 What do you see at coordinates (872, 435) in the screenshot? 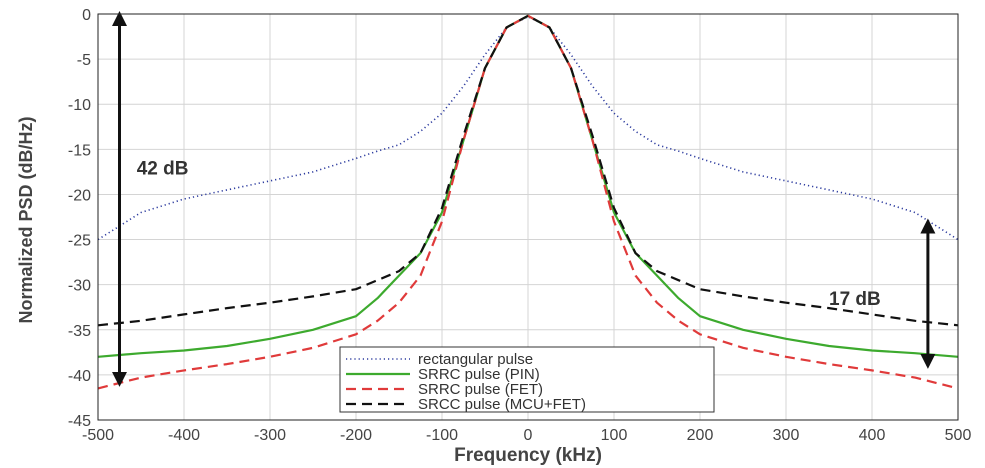
I see `x-tick-label: 400` at bounding box center [872, 435].